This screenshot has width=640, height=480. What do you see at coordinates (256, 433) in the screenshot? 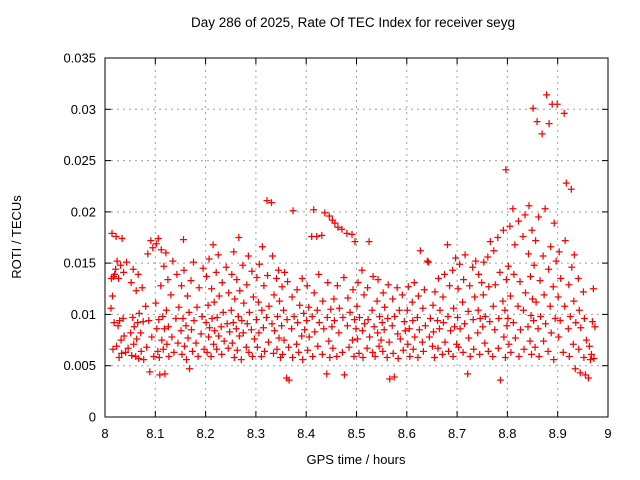
I see `x-tick-label: 8.3` at bounding box center [256, 433].